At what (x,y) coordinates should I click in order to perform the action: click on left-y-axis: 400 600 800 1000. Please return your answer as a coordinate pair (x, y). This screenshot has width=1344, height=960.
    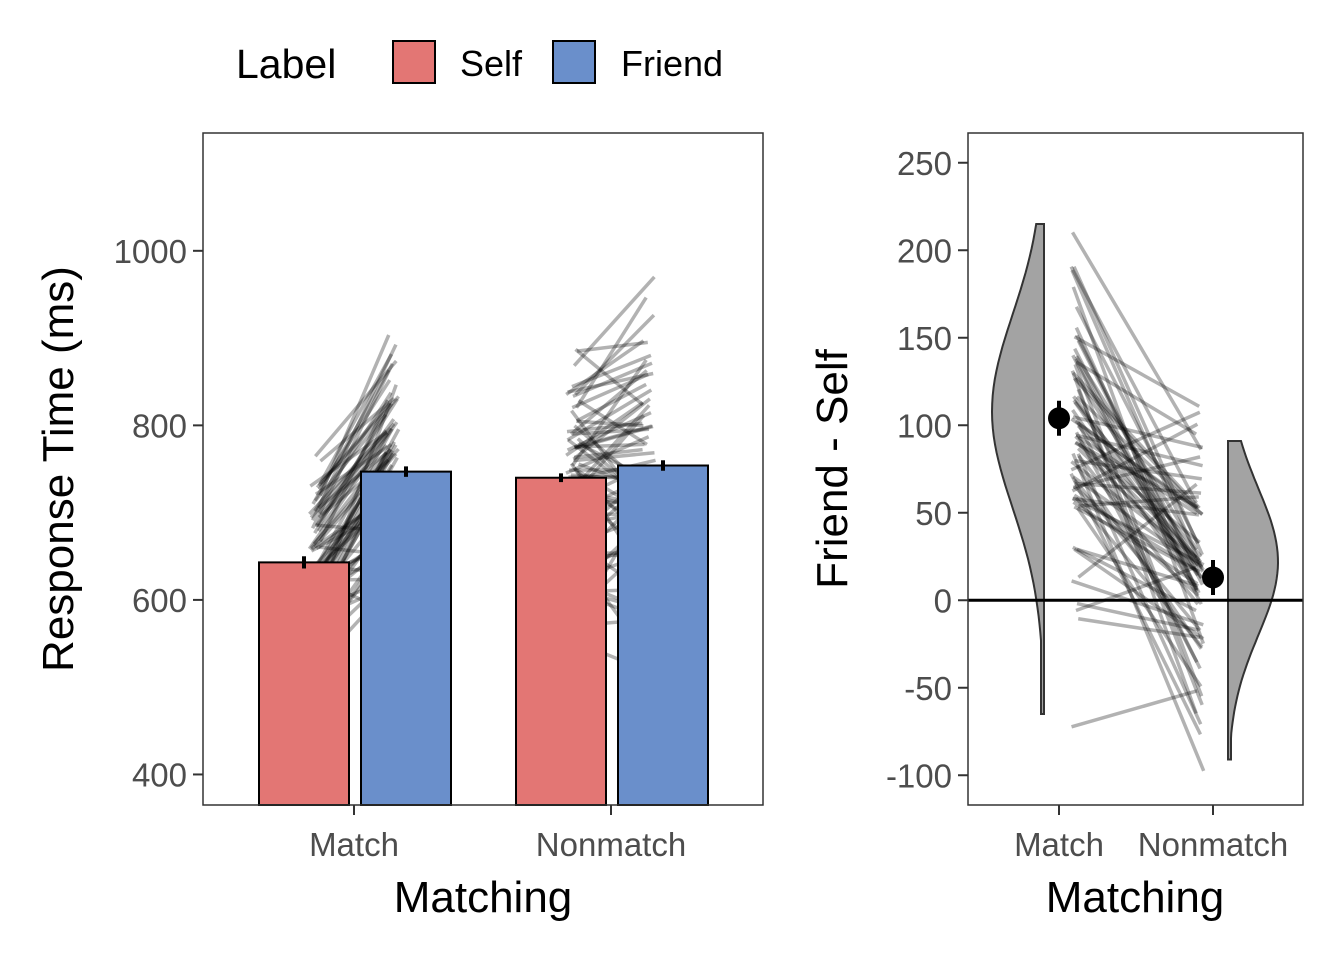
    Looking at the image, I should click on (158, 513).